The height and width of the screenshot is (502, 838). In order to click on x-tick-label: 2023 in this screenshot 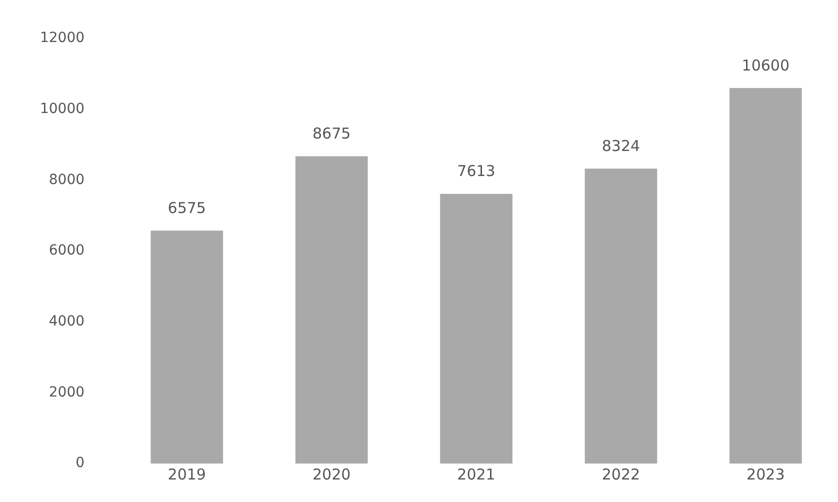, I will do `click(765, 474)`.